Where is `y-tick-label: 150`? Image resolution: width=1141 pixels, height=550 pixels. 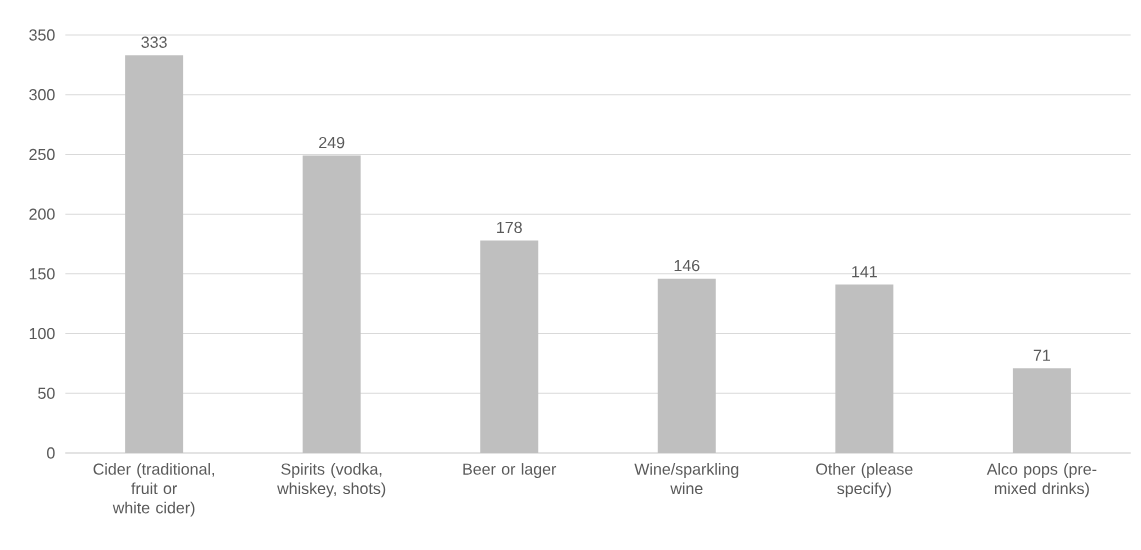 y-tick-label: 150 is located at coordinates (42, 274).